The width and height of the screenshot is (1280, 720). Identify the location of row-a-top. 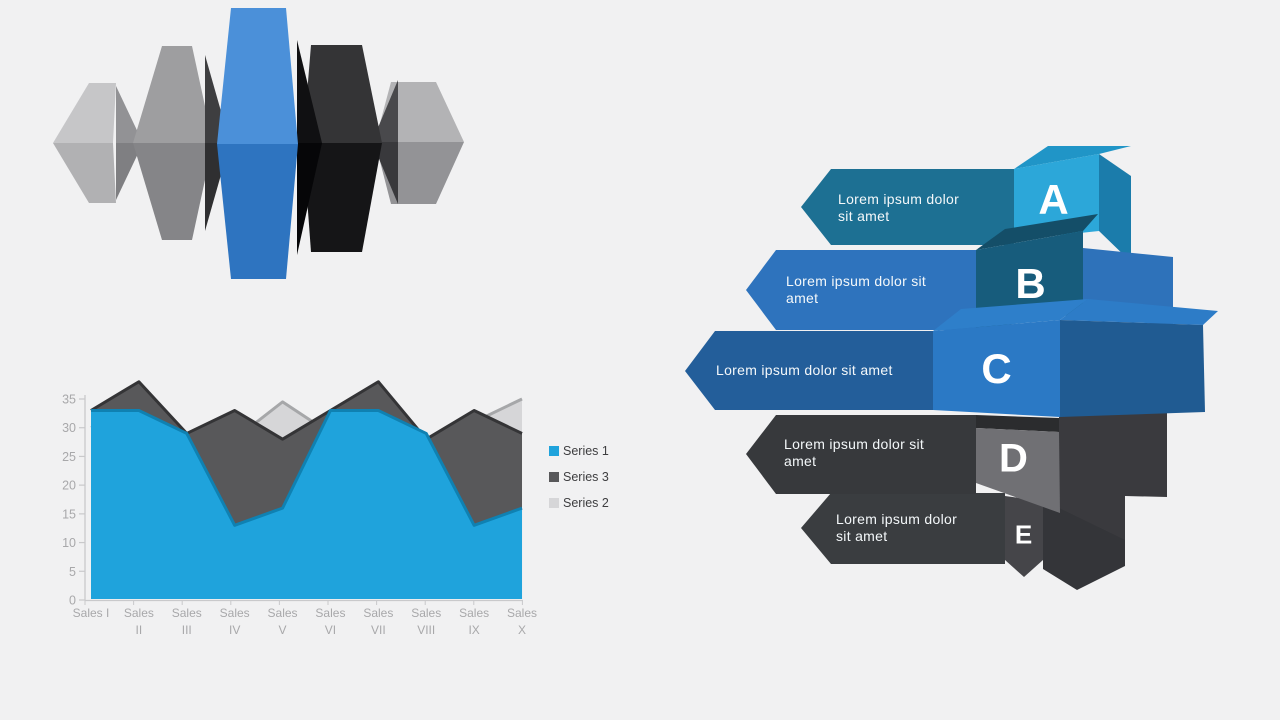
(1072, 157).